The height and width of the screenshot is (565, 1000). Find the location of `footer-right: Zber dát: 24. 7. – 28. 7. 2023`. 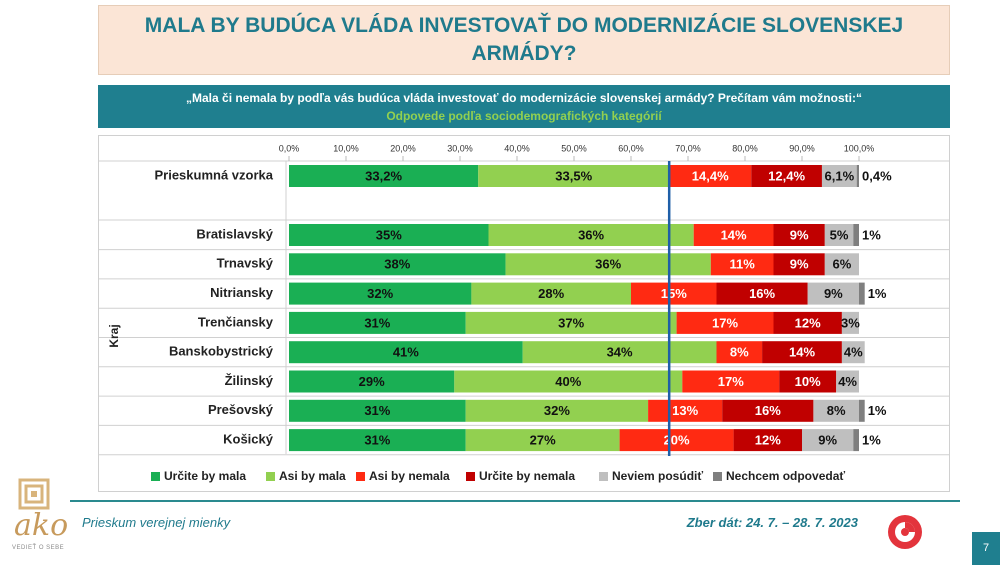

footer-right: Zber dát: 24. 7. – 28. 7. 2023 is located at coordinates (772, 522).